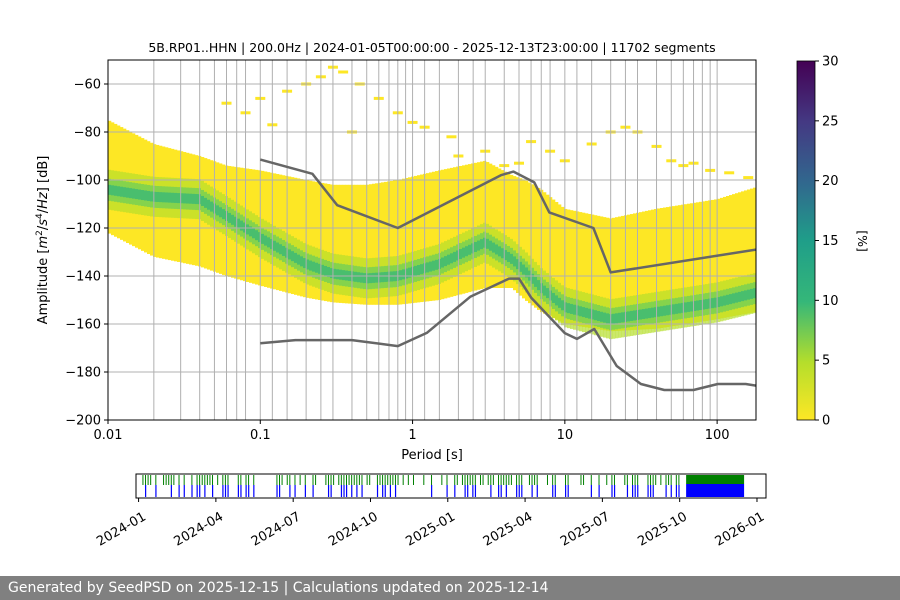 This screenshot has width=900, height=600. Describe the element at coordinates (83, 325) in the screenshot. I see `y-tick-label: −160` at that location.